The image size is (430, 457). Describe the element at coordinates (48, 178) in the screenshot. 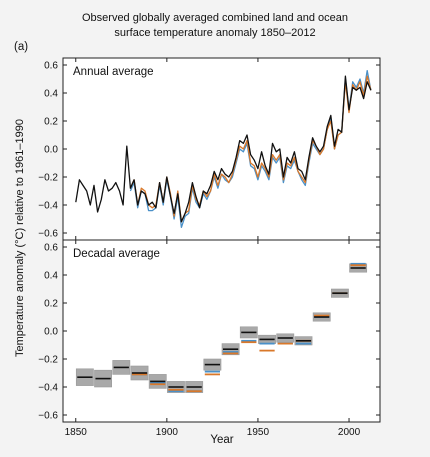

I see `annual-ytick-label: −0.2` at that location.